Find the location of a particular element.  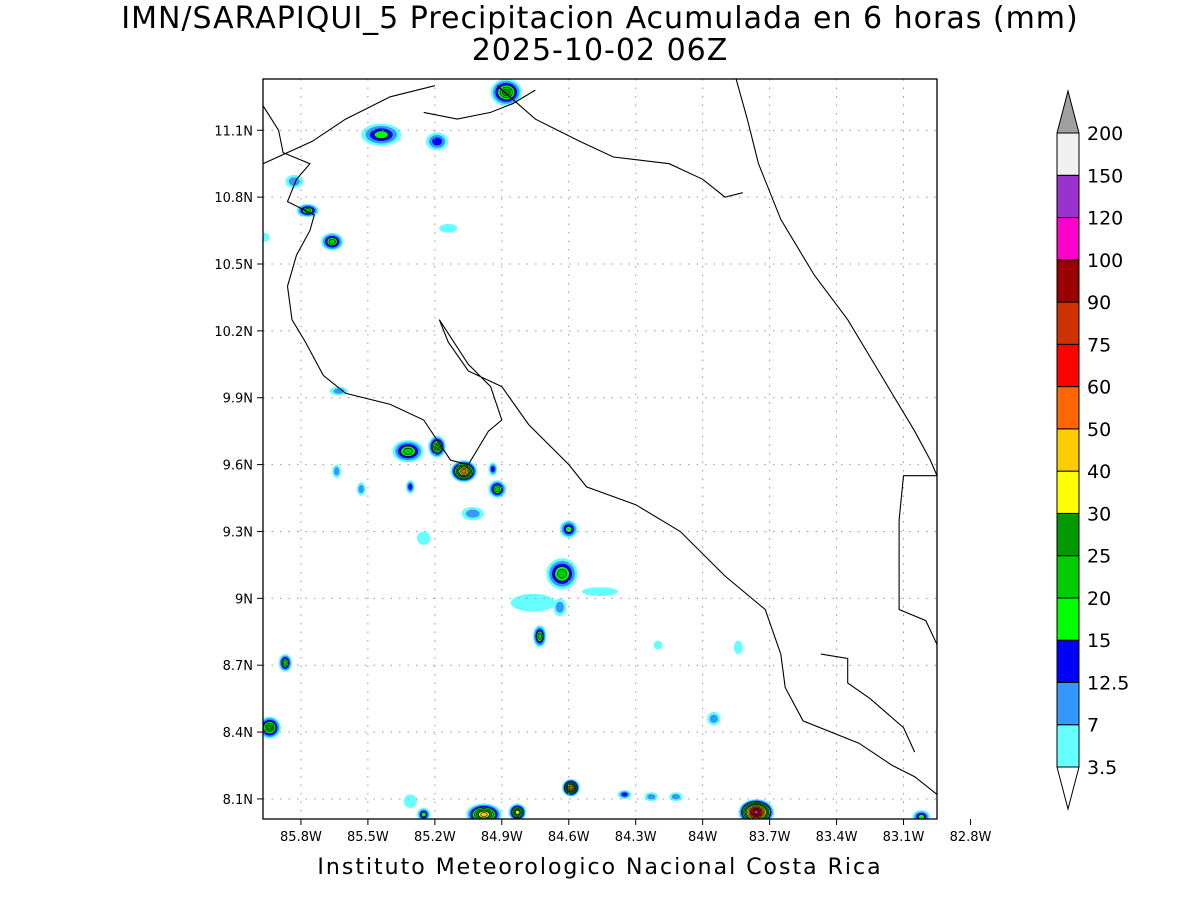

lat-tick-label: 10.2N is located at coordinates (233, 332).